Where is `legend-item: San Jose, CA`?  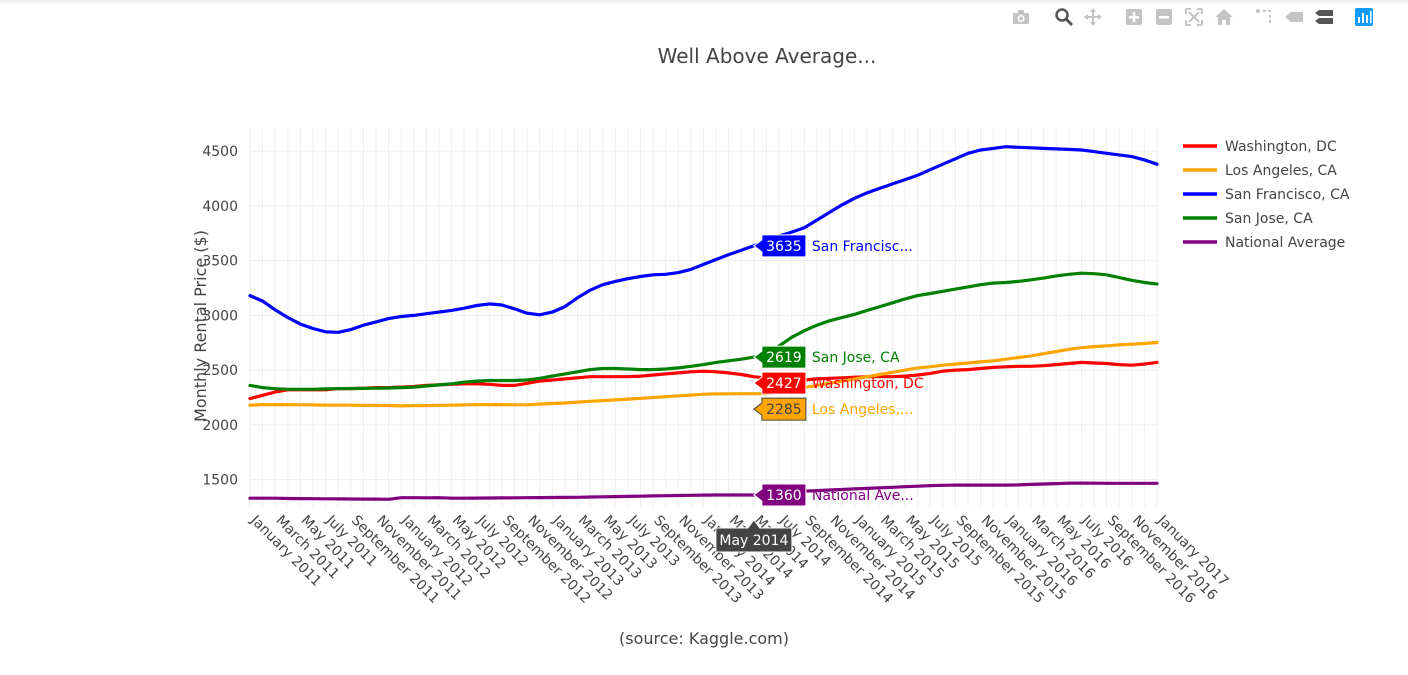
legend-item: San Jose, CA is located at coordinates (1248, 219).